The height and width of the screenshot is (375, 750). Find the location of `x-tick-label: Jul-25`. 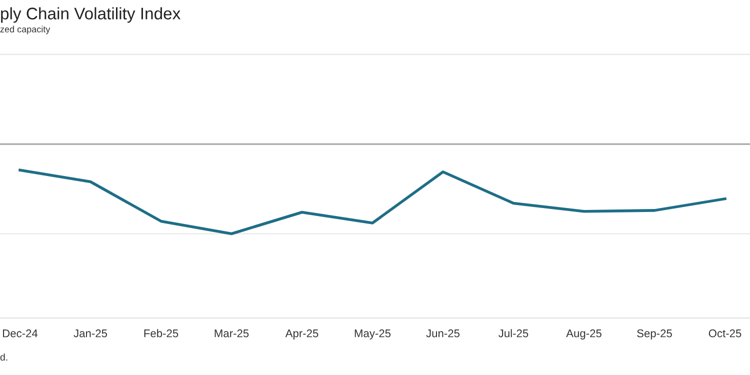

x-tick-label: Jul-25 is located at coordinates (513, 333).